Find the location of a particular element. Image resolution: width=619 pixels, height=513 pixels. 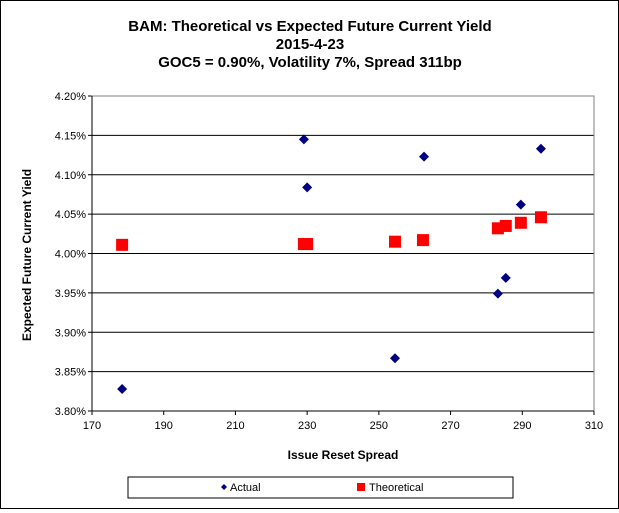

x-tick-label: 290 is located at coordinates (522, 426).